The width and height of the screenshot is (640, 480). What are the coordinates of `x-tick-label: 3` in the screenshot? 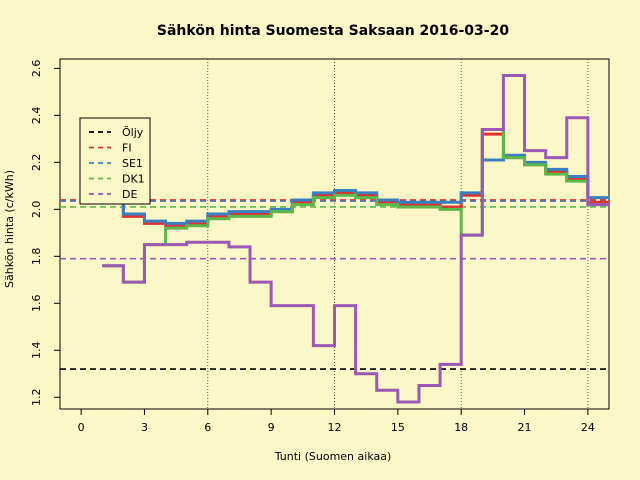 It's located at (144, 427).